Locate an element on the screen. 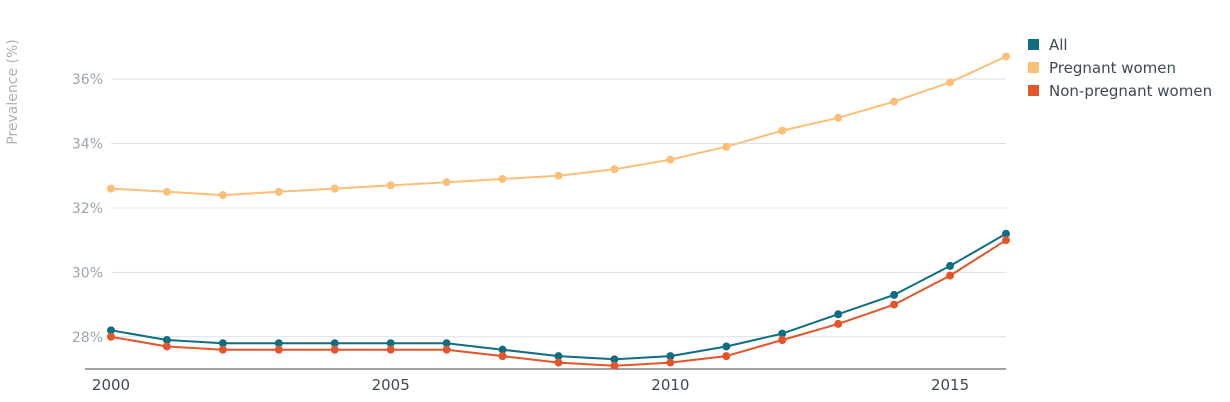 The height and width of the screenshot is (402, 1230). x-tick-label: 2015 is located at coordinates (950, 385).